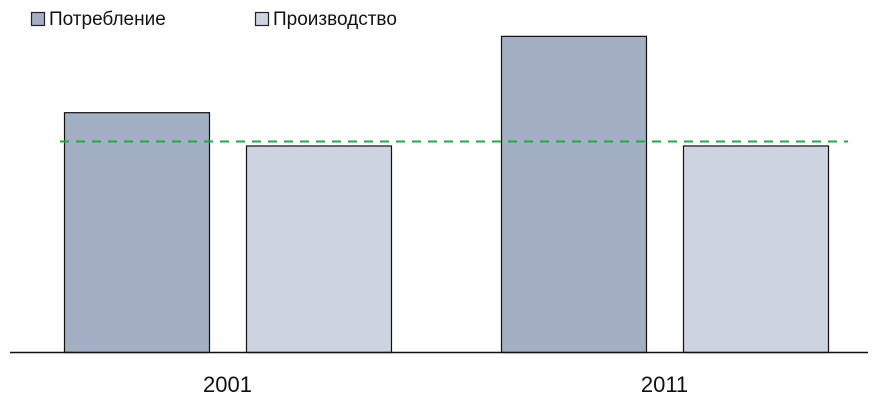 The width and height of the screenshot is (875, 409). I want to click on x-tick-label-2011: 2011, so click(664, 384).